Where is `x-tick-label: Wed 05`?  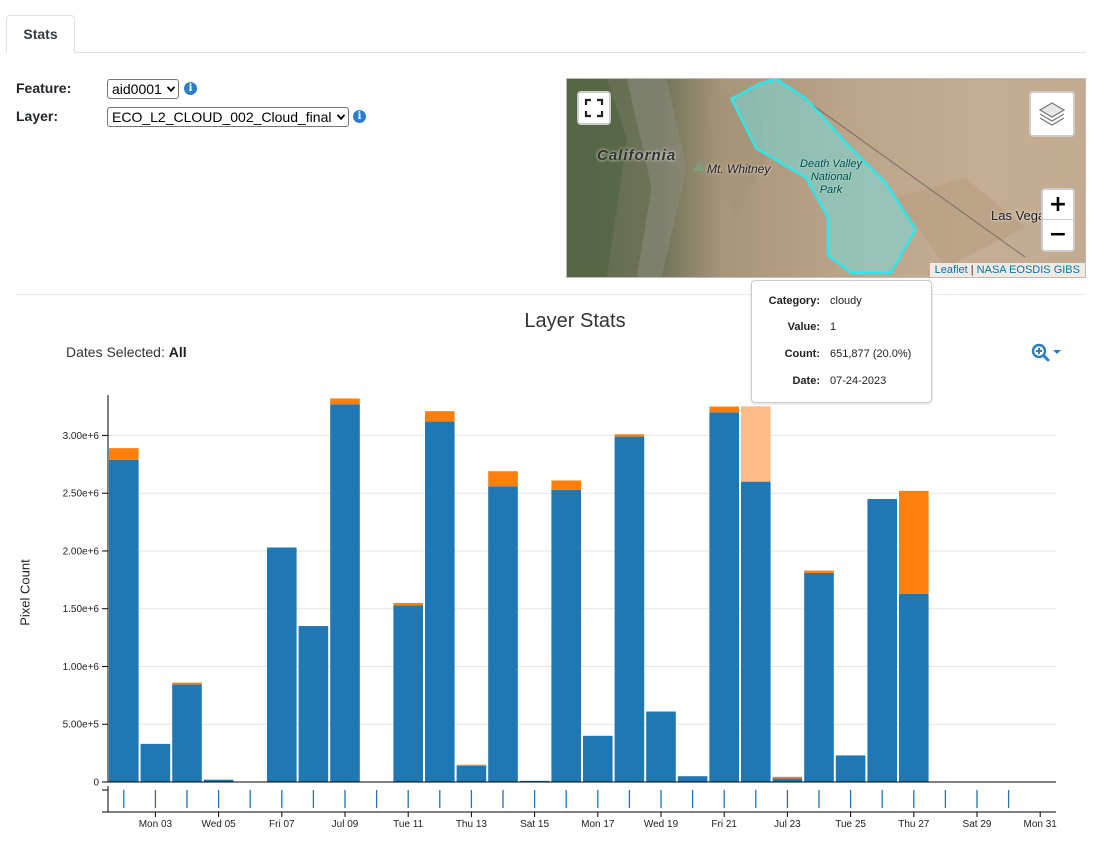
x-tick-label: Wed 05 is located at coordinates (218, 824).